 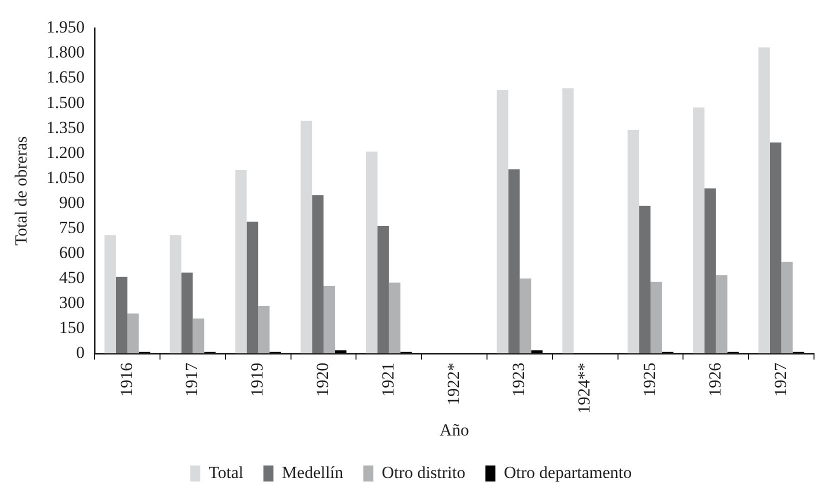 I want to click on y-tick-label: 600, so click(x=72, y=252).